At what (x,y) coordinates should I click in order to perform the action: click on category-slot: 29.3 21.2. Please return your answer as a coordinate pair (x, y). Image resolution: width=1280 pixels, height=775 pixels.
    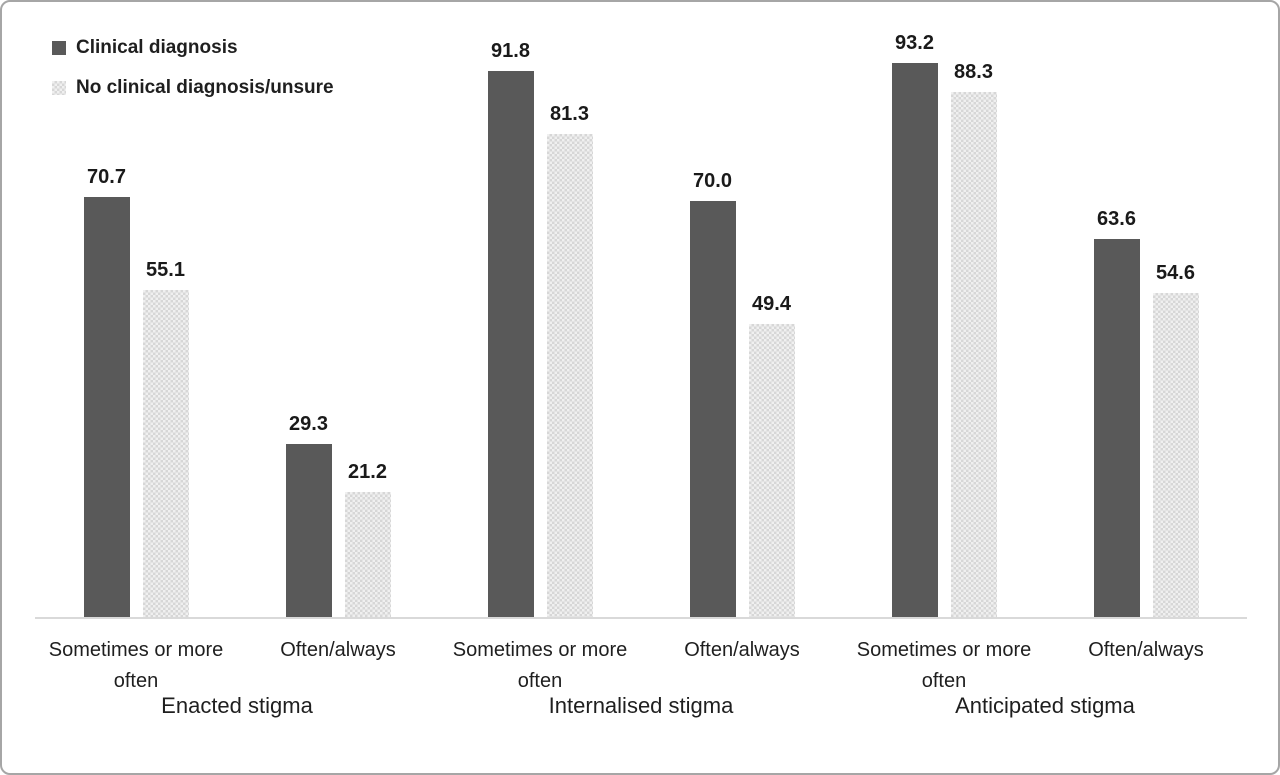
    Looking at the image, I should click on (338, 320).